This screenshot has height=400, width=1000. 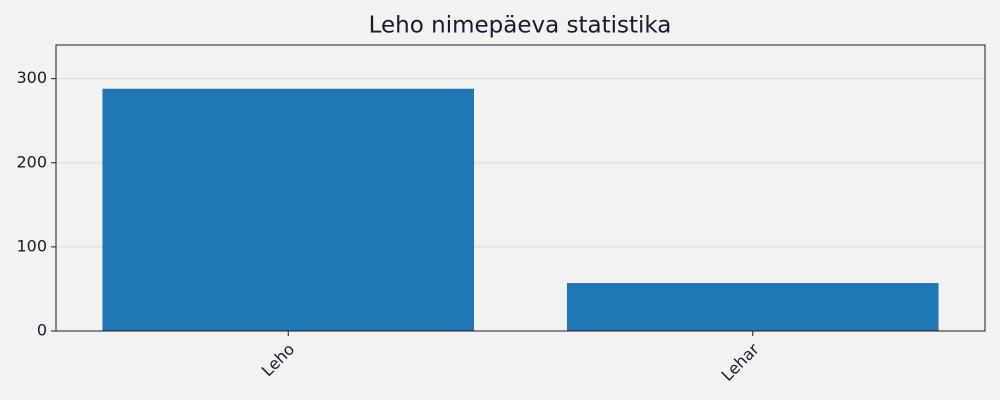 What do you see at coordinates (752, 307) in the screenshot?
I see `bar` at bounding box center [752, 307].